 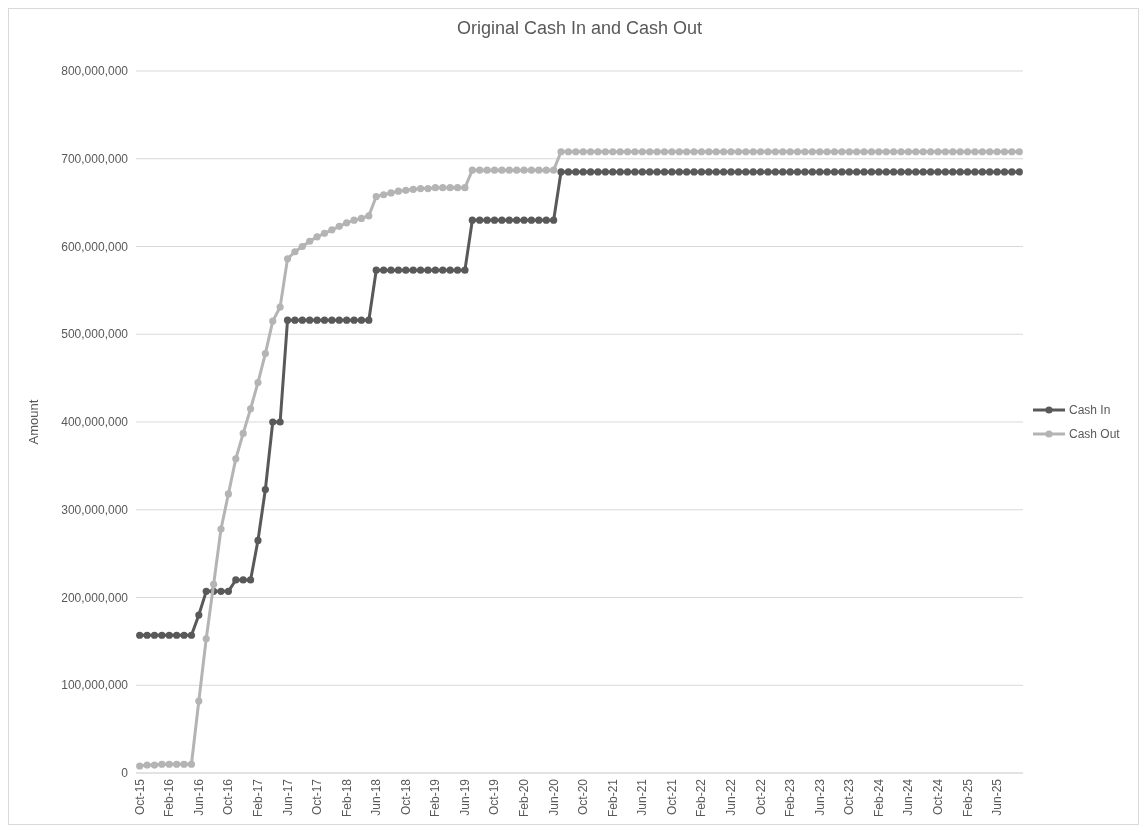 I want to click on x-tick-label: Oct-21, so click(x=671, y=797).